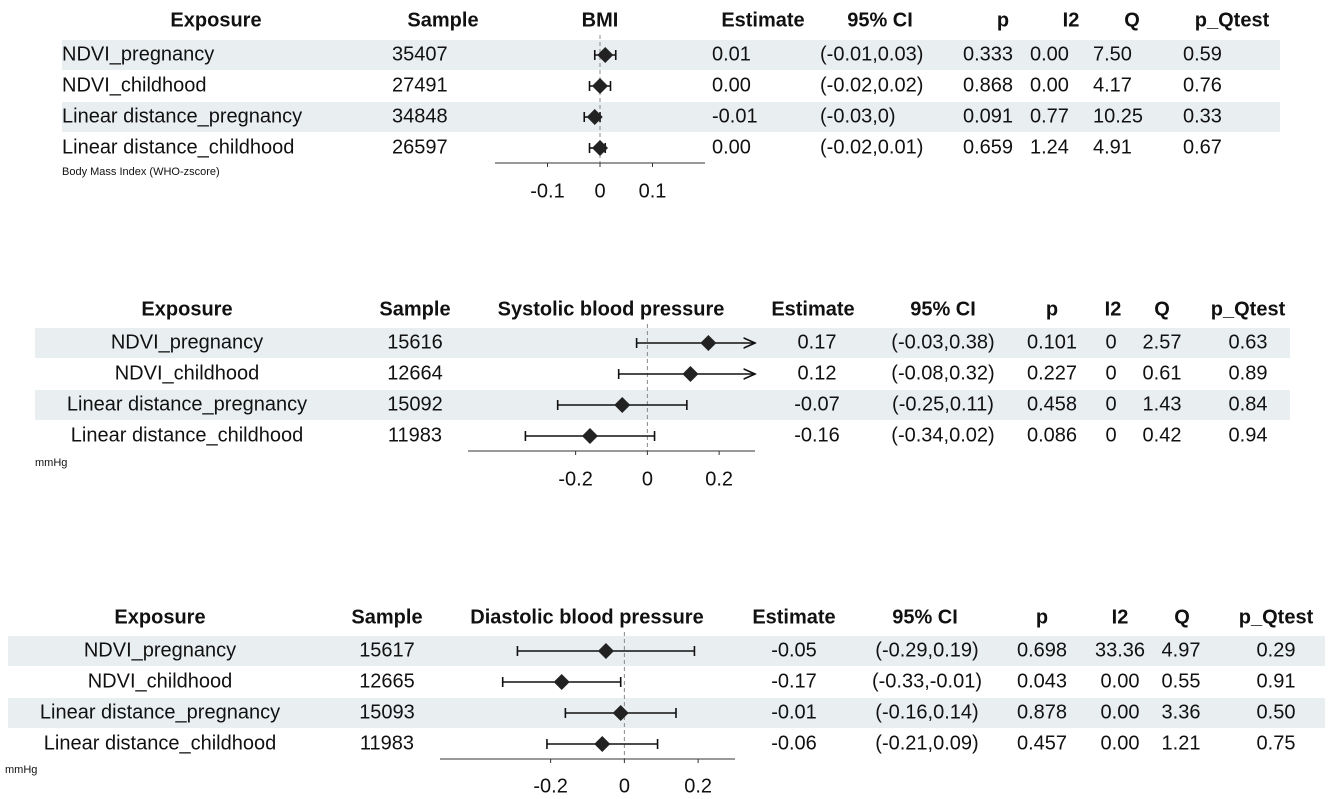  Describe the element at coordinates (926, 743) in the screenshot. I see `table-cell: (-0.21,0.09)` at that location.